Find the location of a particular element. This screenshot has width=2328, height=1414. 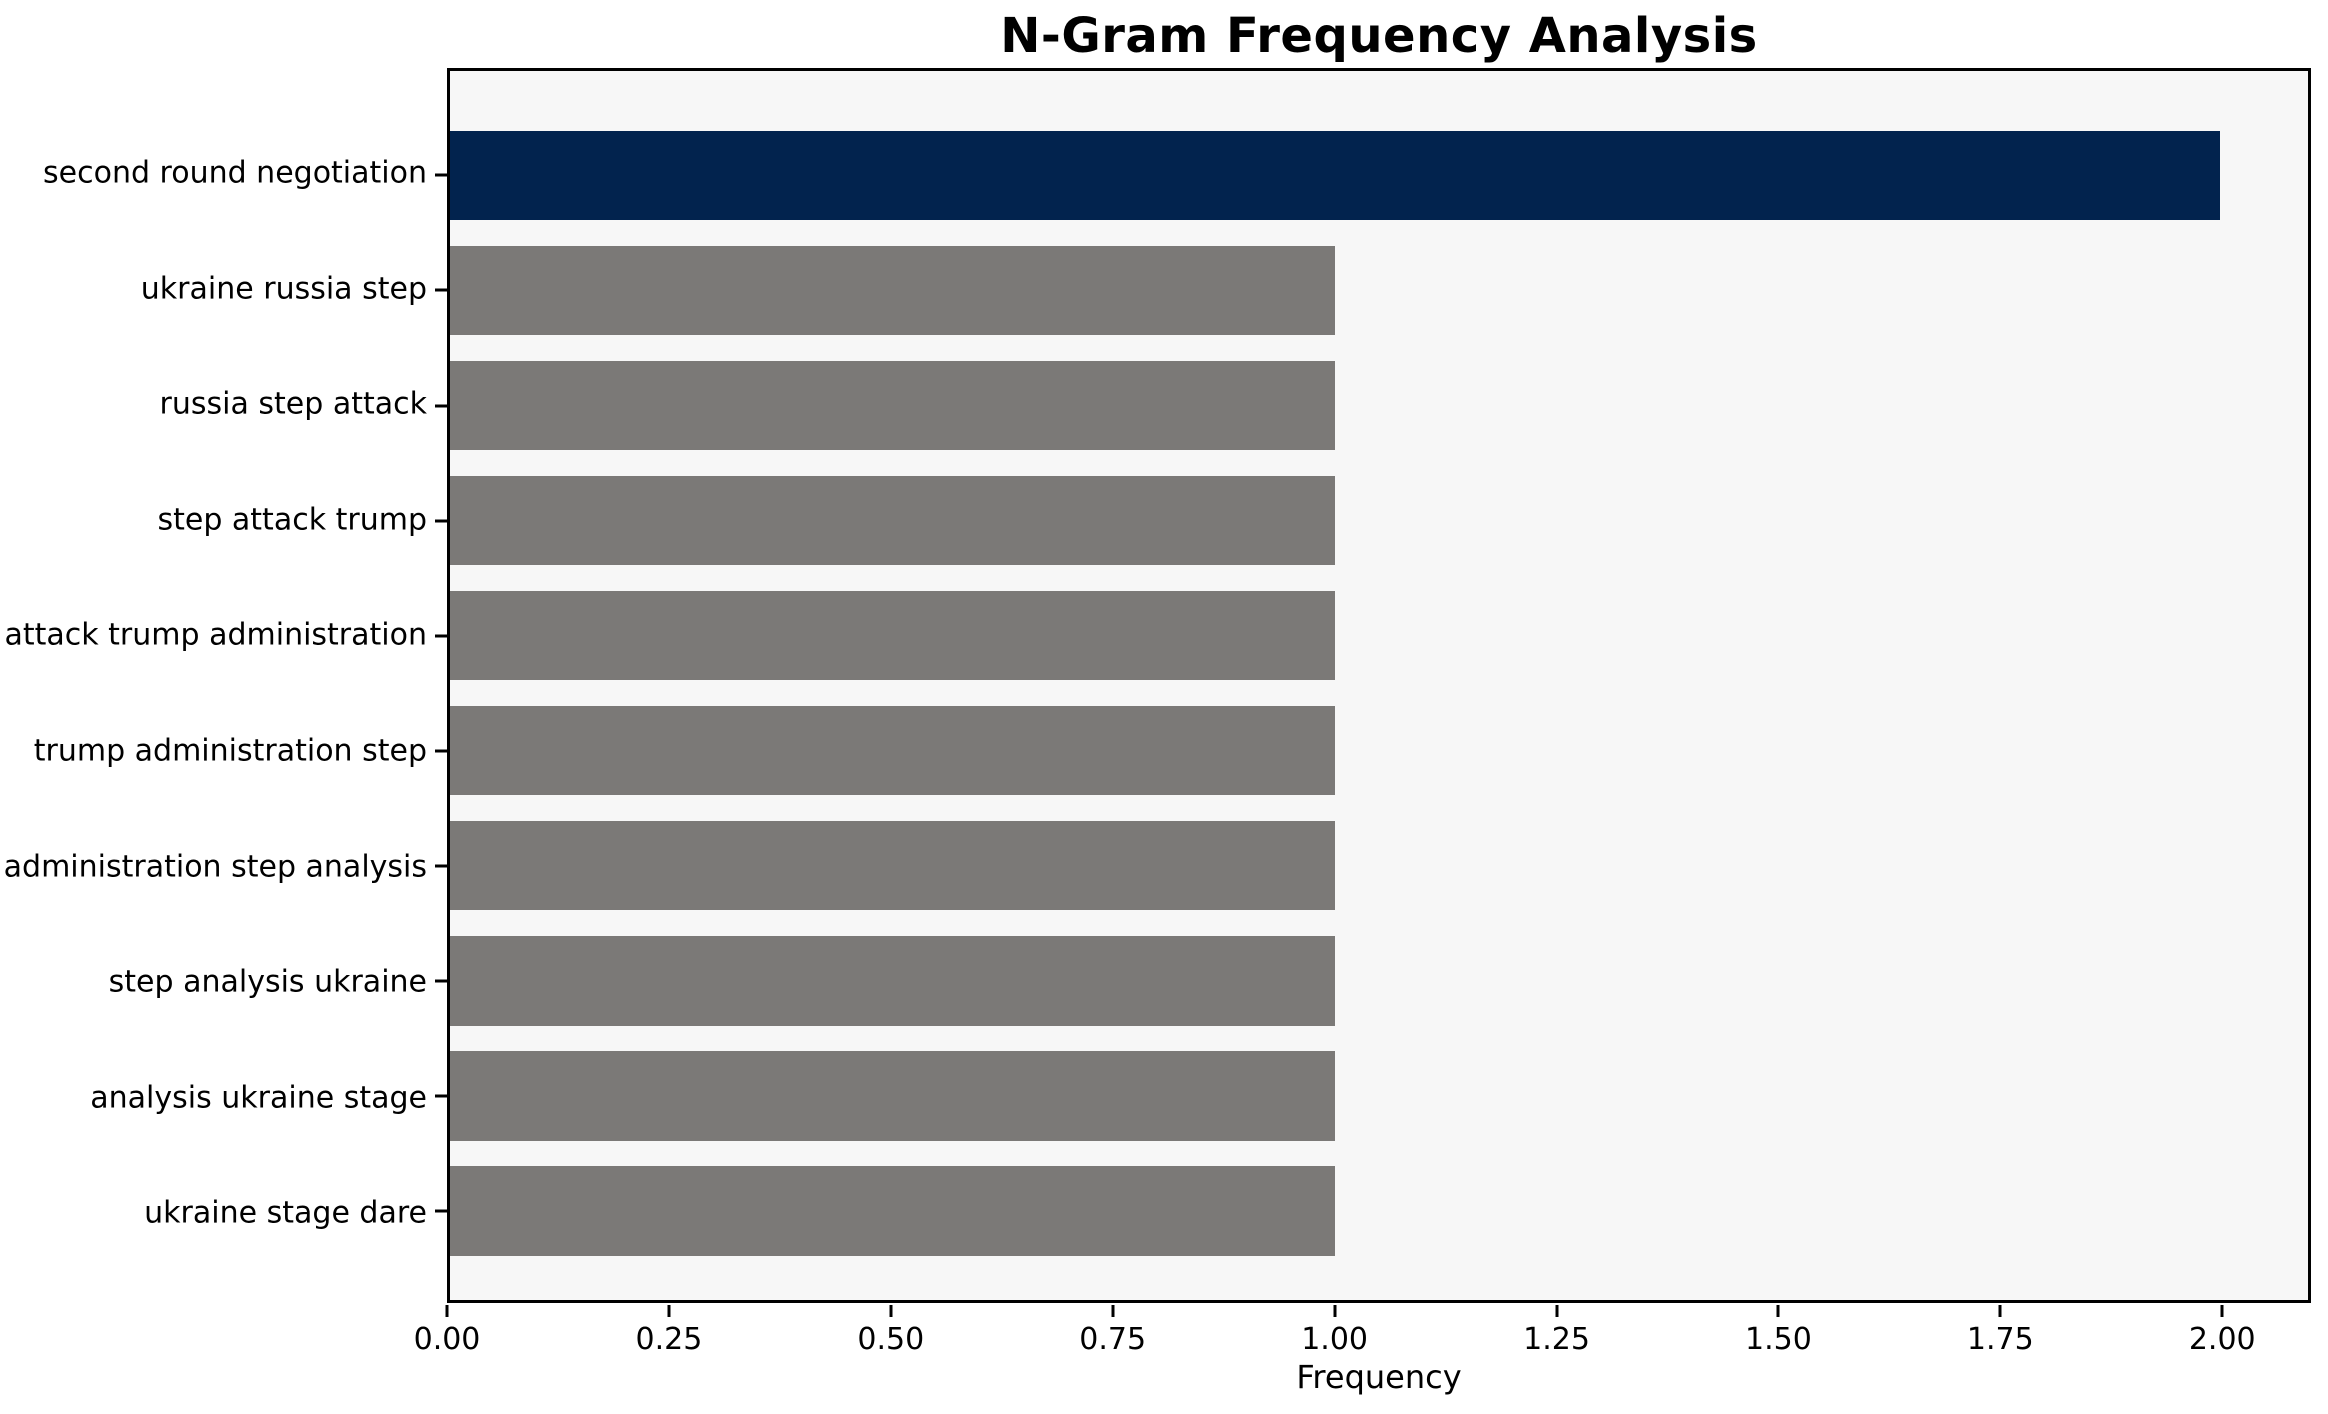

y-tick-label: ukraine russia step is located at coordinates (283, 289).